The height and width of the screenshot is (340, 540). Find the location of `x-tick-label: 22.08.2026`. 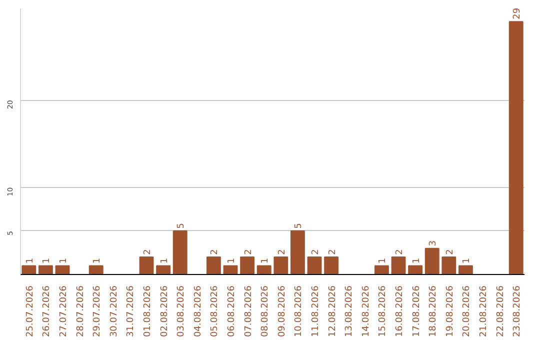

x-tick-label: 22.08.2026 is located at coordinates (501, 311).